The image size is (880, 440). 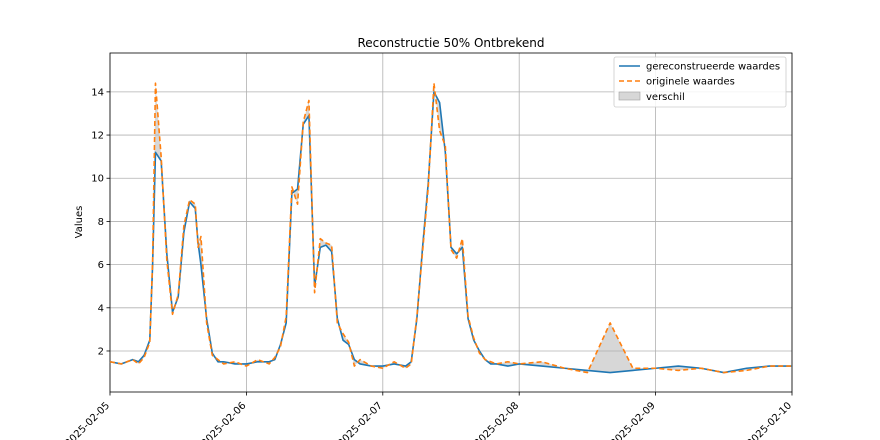 I want to click on y-axis: 2 4 6 8 10 12 14, so click(x=100, y=222).